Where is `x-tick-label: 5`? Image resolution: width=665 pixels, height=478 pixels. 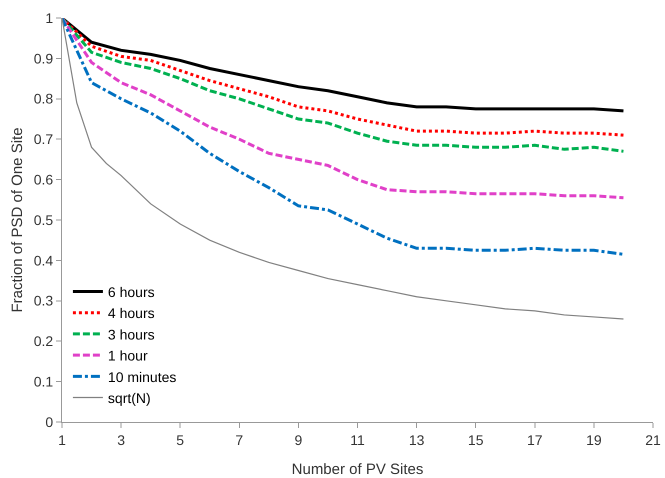 x-tick-label: 5 is located at coordinates (180, 440).